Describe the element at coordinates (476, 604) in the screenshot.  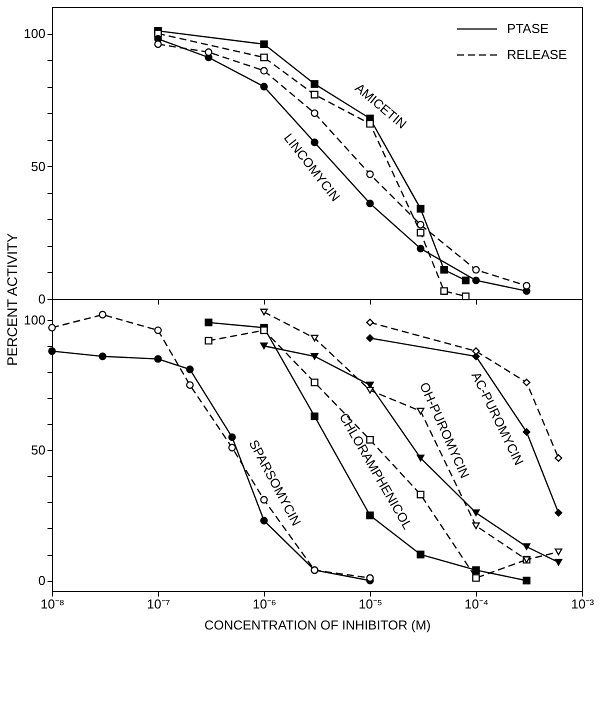
I see `x-tick-label: 10⁻⁴` at that location.